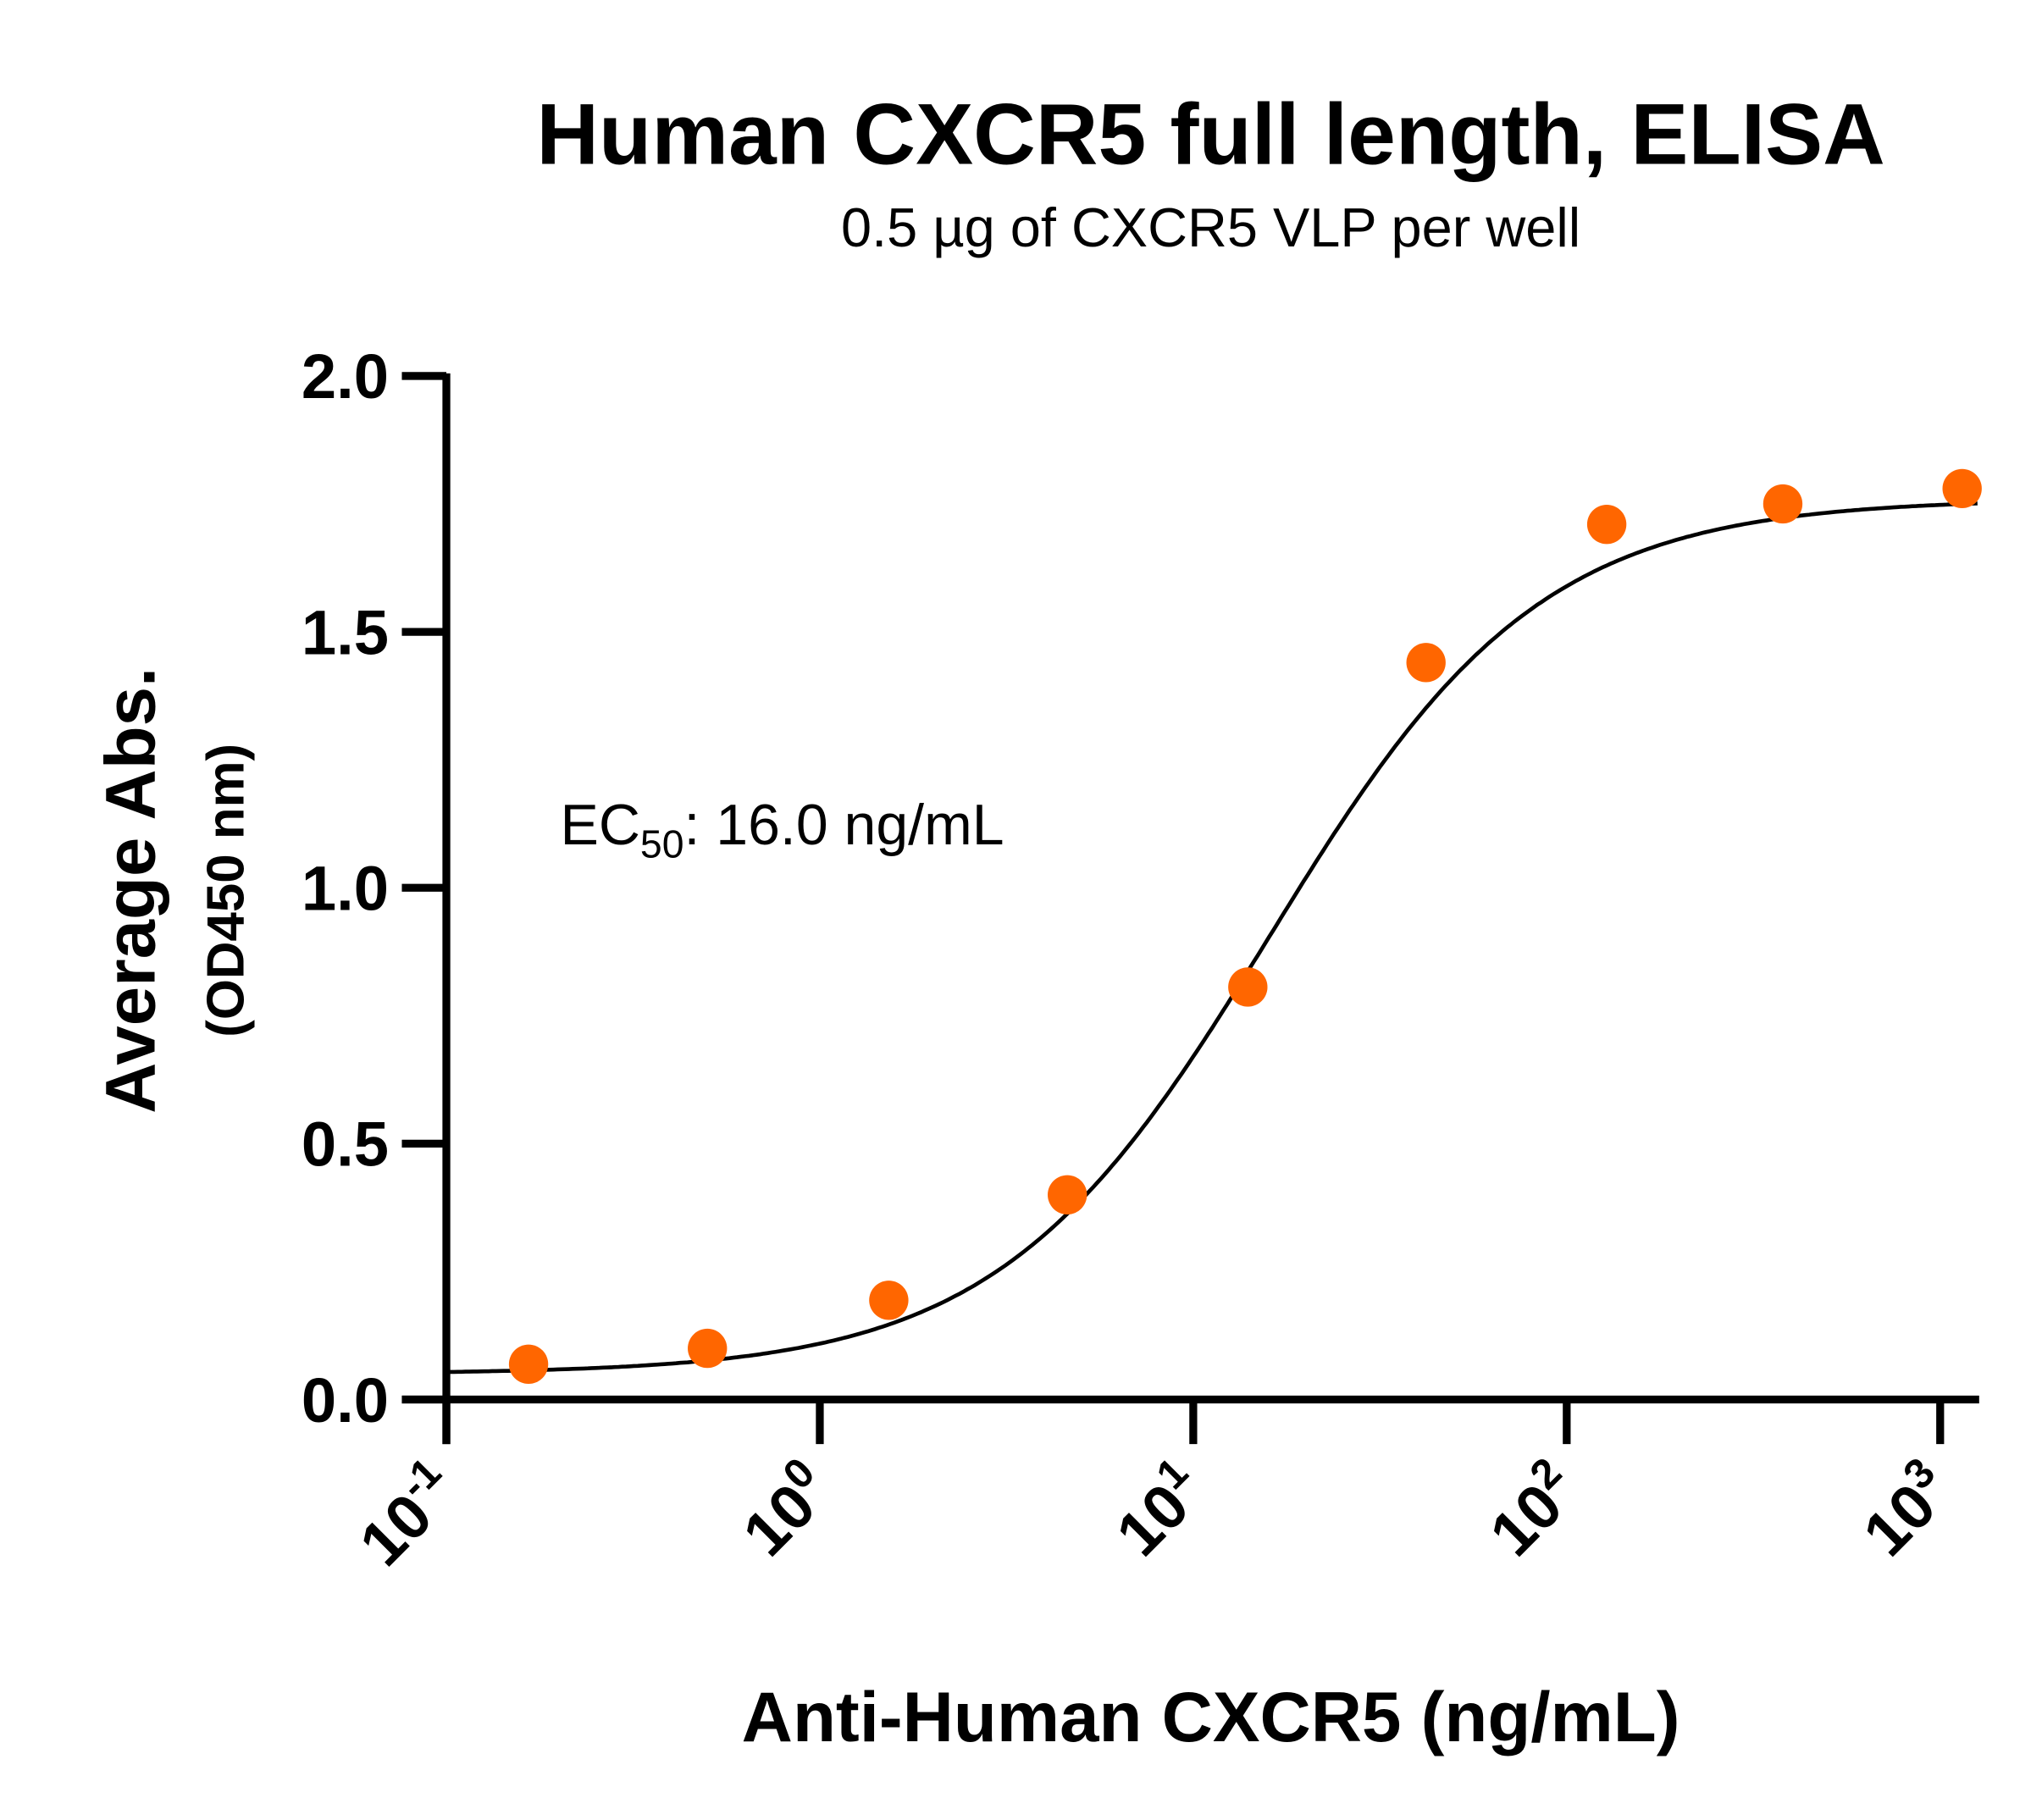 The width and height of the screenshot is (2042, 1820). What do you see at coordinates (599, 825) in the screenshot?
I see `ec50-prefix: EC` at bounding box center [599, 825].